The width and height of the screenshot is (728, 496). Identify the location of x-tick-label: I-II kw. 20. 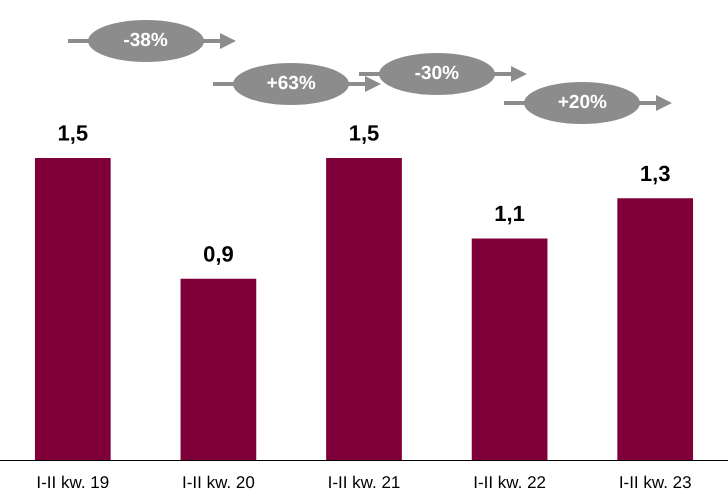
(218, 482).